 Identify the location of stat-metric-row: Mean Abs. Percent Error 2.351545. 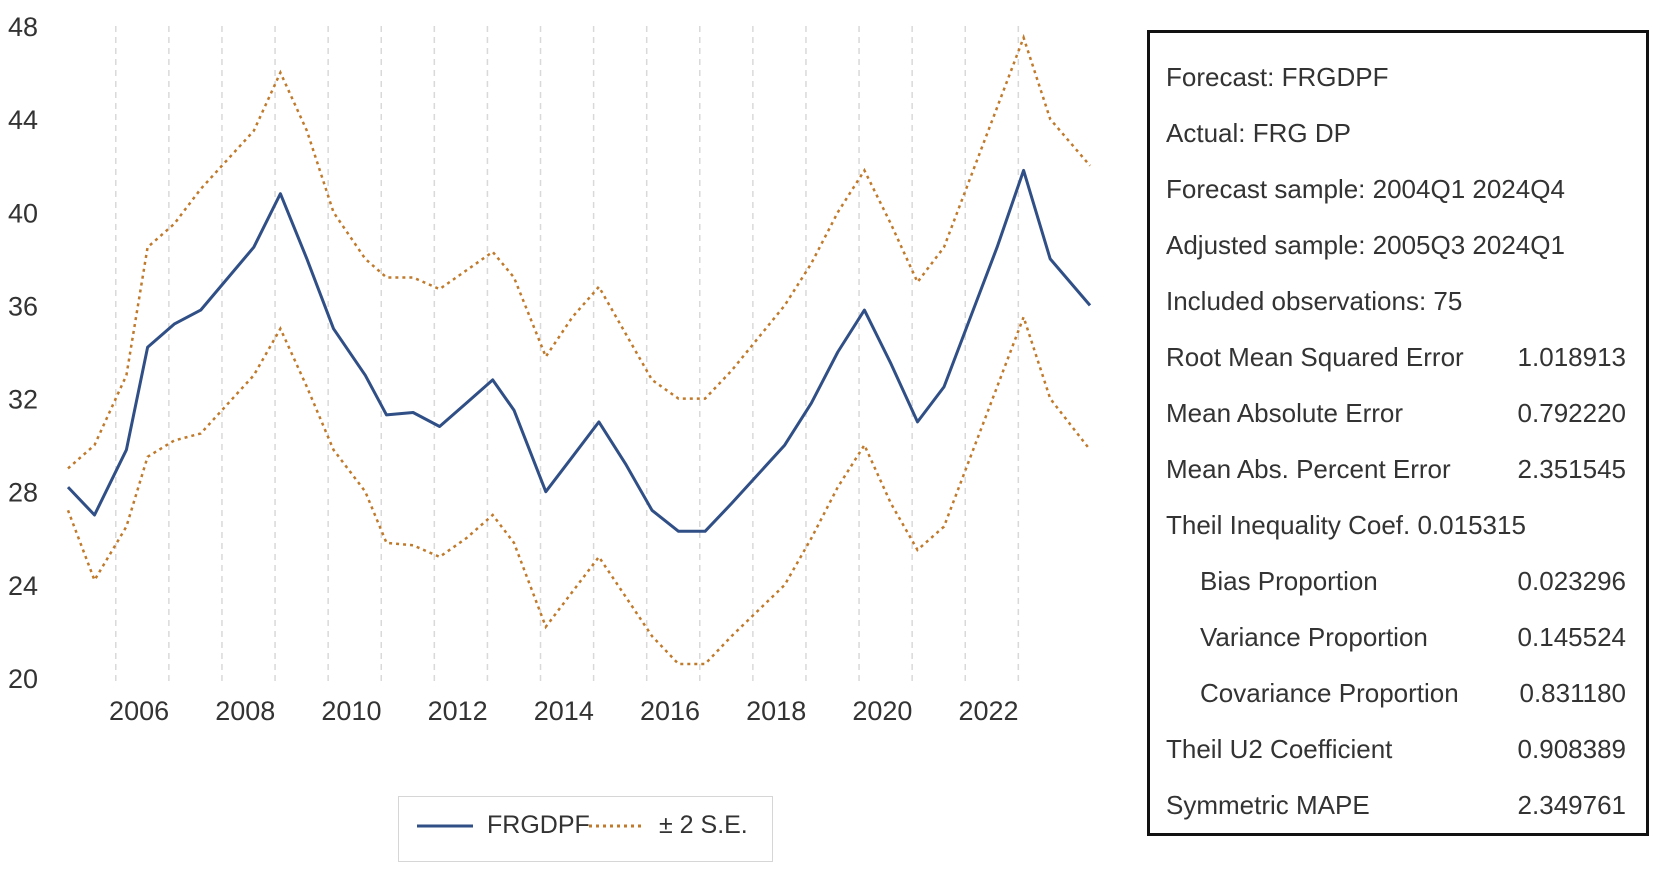
(1399, 469).